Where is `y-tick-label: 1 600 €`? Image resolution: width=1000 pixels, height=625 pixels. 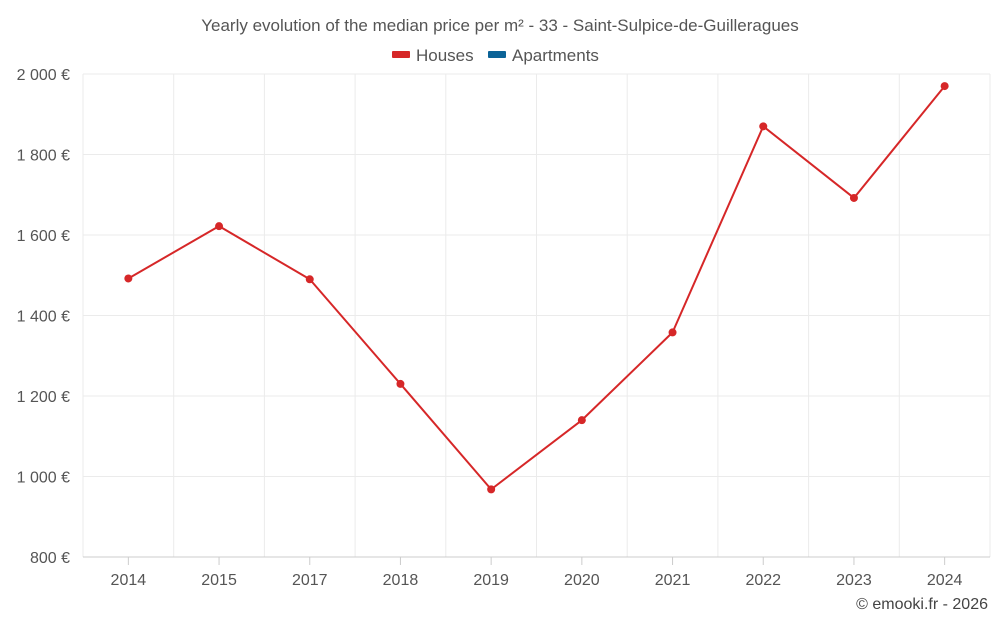
y-tick-label: 1 600 € is located at coordinates (43, 236).